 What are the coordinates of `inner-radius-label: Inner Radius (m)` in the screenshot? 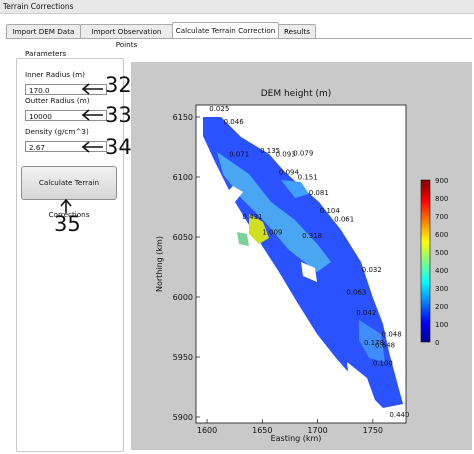 It's located at (55, 74).